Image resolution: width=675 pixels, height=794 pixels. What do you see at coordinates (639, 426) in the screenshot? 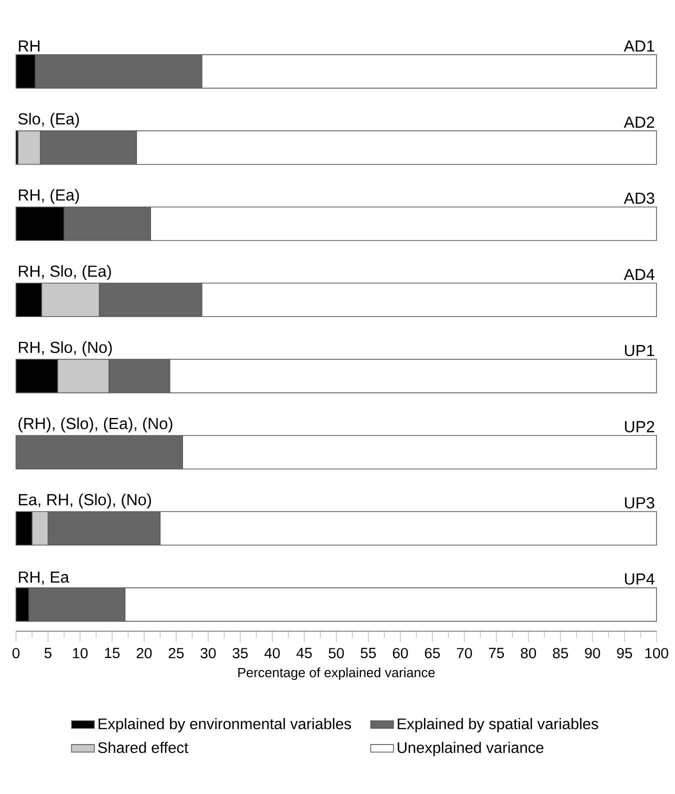
I see `y-tick-label: UP2` at bounding box center [639, 426].